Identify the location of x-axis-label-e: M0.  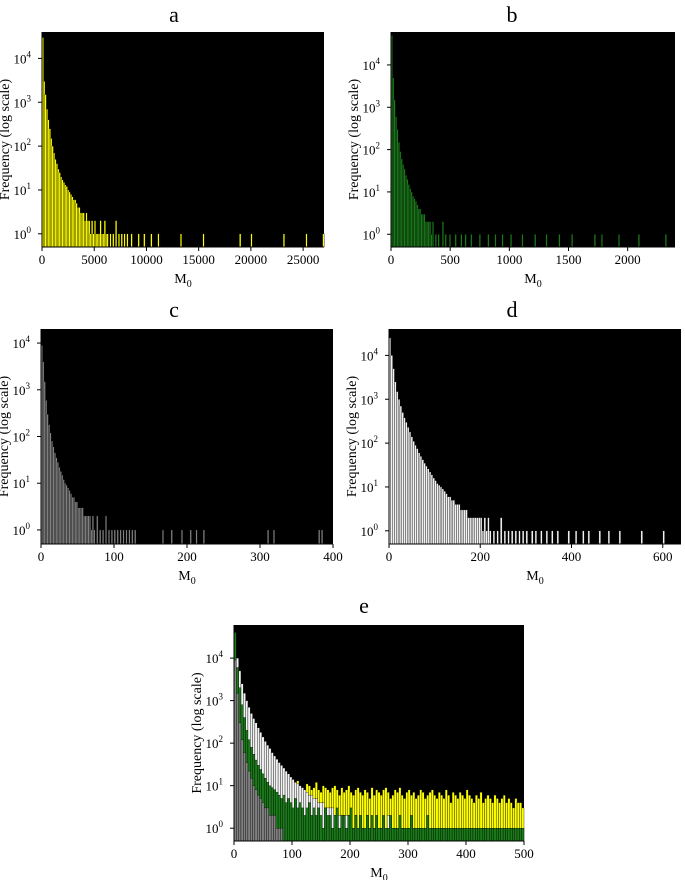
(378, 873).